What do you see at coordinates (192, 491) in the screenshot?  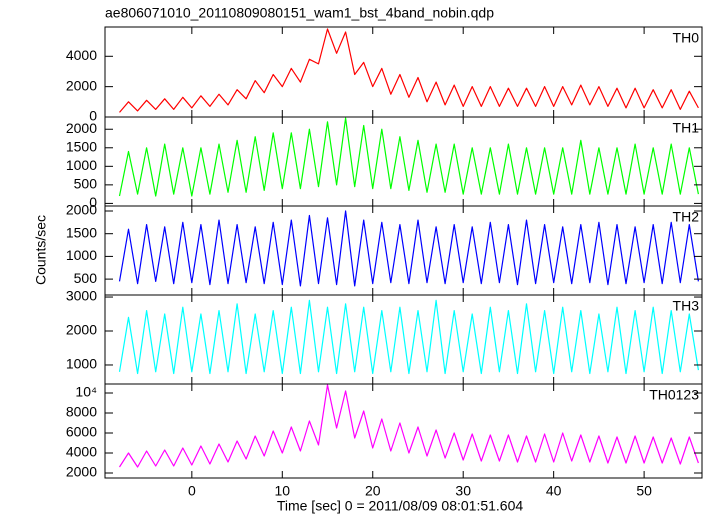 I see `x-tick-label: 0` at bounding box center [192, 491].